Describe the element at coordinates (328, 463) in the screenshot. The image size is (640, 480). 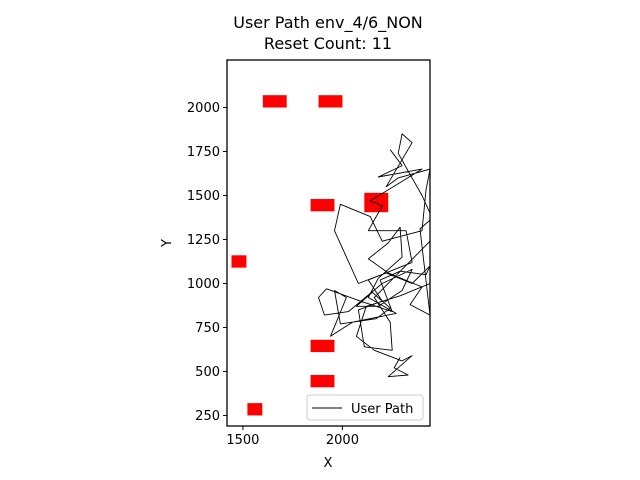
I see `x-axis-label: X` at that location.